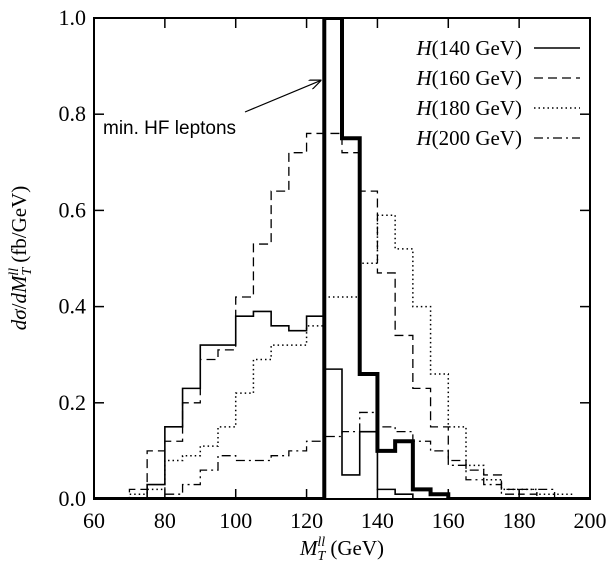  Describe the element at coordinates (468, 108) in the screenshot. I see `legend-label-2: H(180 GeV)` at that location.